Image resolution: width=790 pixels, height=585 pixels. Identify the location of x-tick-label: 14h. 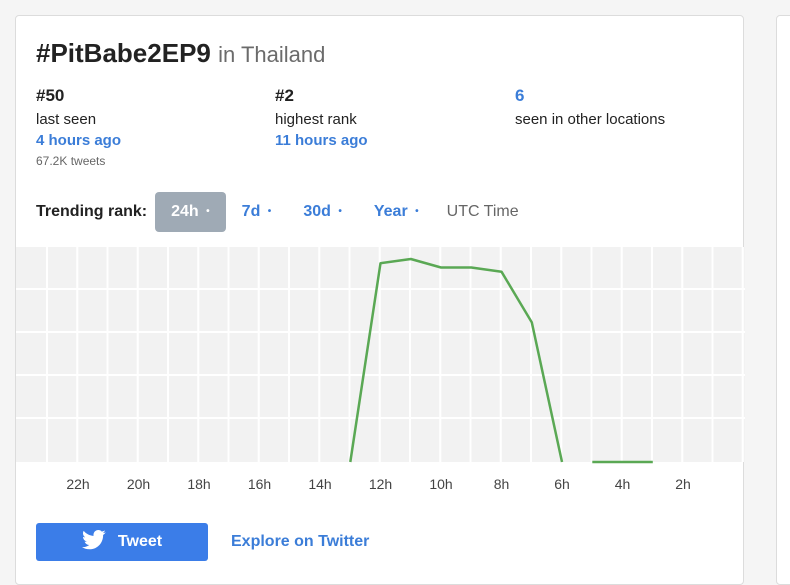
(319, 484).